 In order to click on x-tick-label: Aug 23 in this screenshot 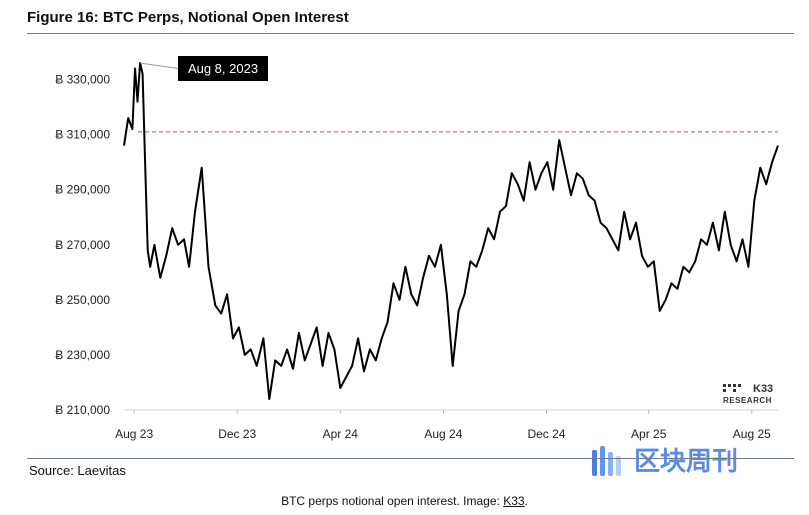, I will do `click(134, 434)`.